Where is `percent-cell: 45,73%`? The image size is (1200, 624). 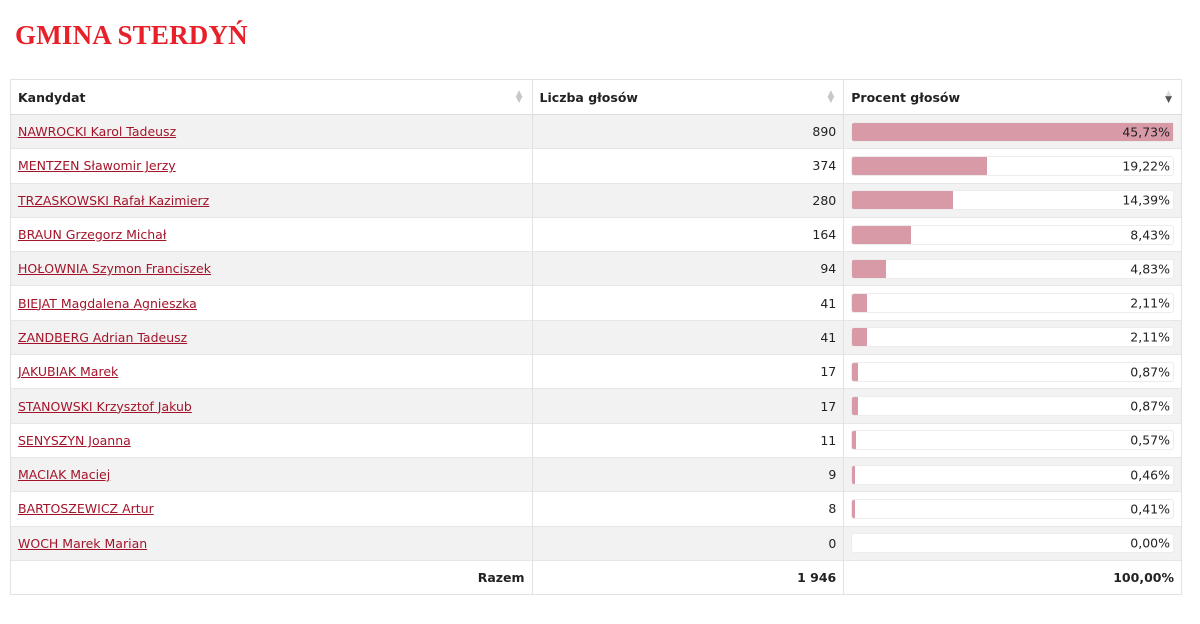
percent-cell: 45,73% is located at coordinates (1012, 131).